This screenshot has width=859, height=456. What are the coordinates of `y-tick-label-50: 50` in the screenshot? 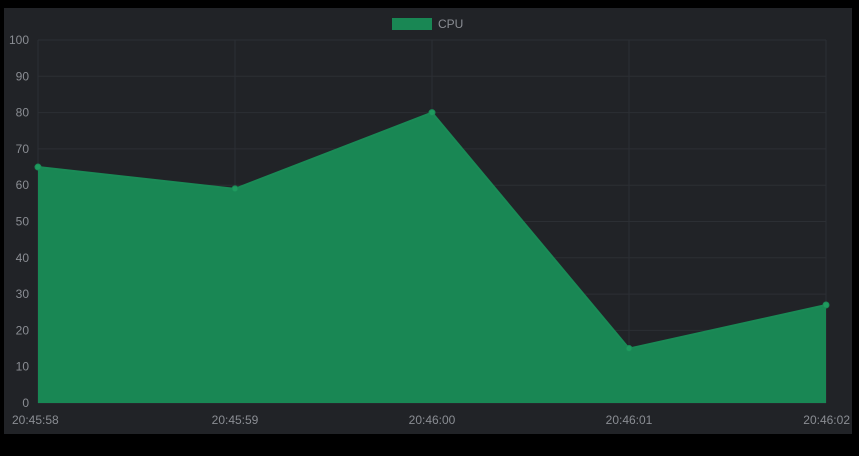 It's located at (23, 222).